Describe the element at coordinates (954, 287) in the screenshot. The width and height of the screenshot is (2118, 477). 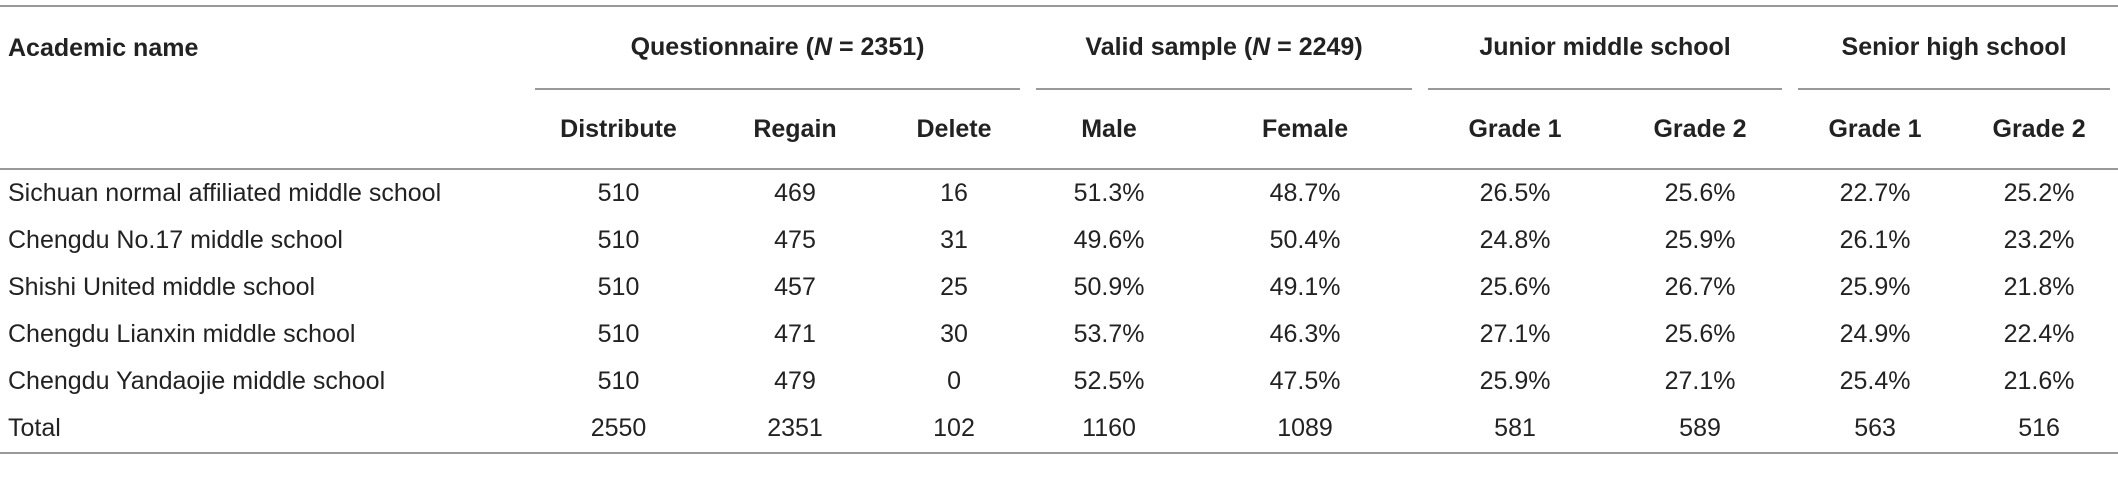
I see `cell: 25` at that location.